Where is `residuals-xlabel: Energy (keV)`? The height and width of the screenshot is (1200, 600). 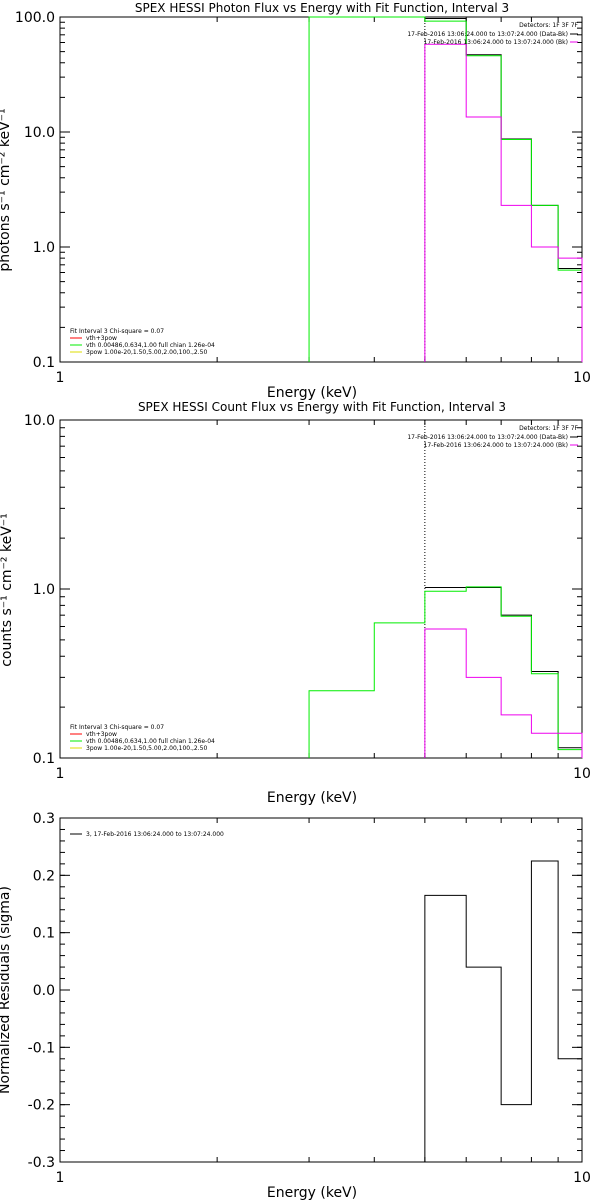
residuals-xlabel: Energy (keV) is located at coordinates (312, 1192).